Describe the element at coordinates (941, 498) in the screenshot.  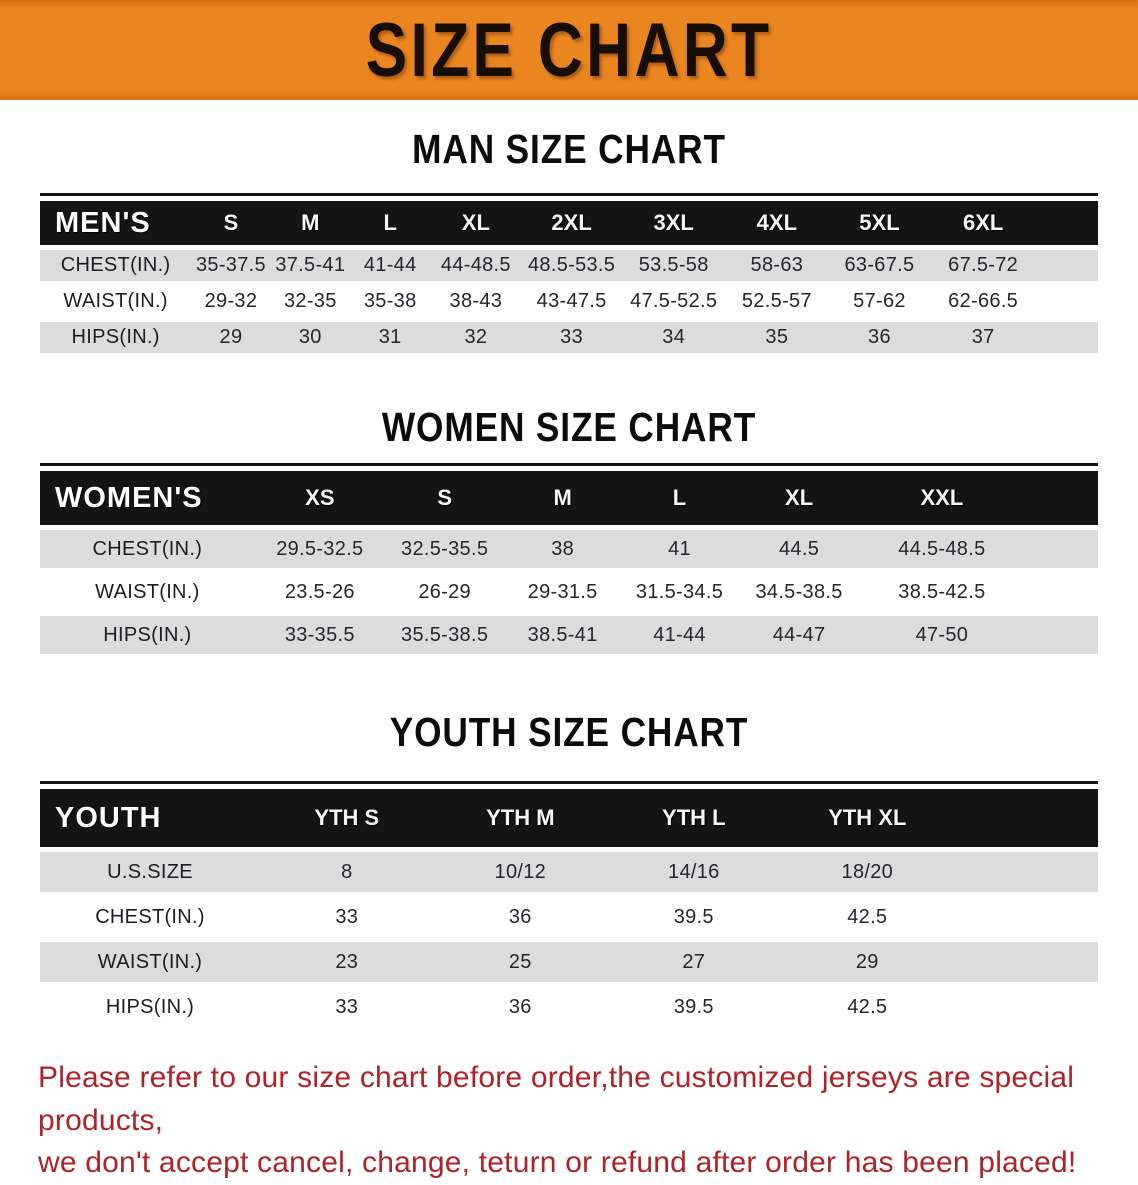
I see `size-column-header: XXL` at that location.